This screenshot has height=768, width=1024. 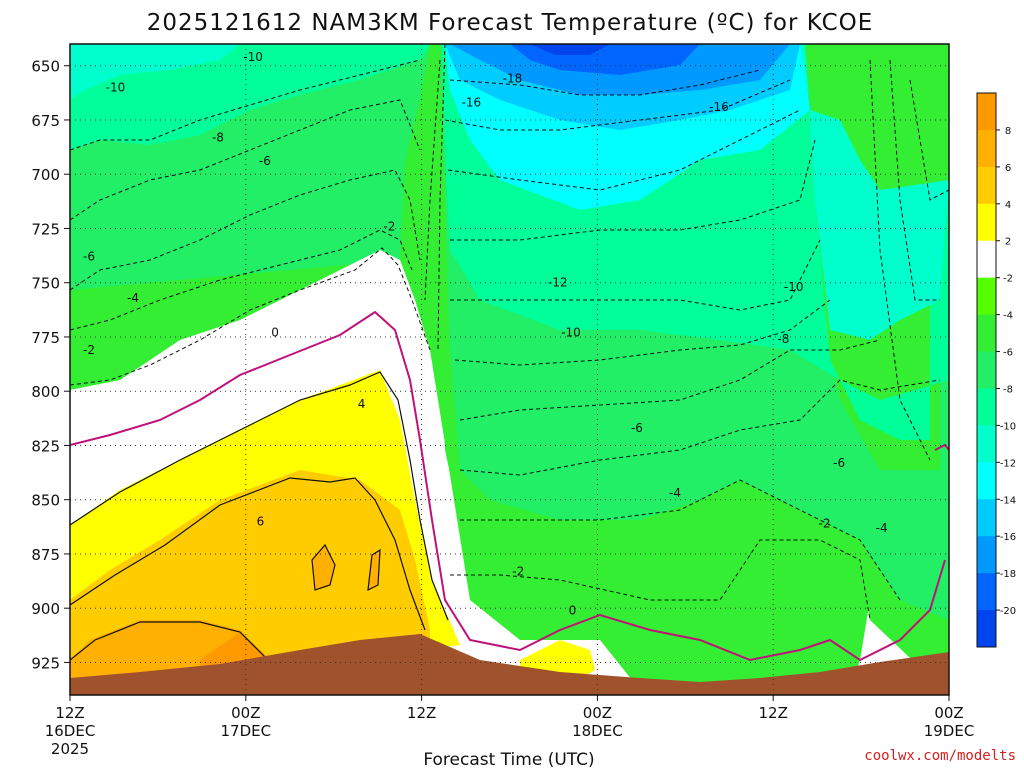 What do you see at coordinates (597, 731) in the screenshot?
I see `x-tick-date: 18DEC` at bounding box center [597, 731].